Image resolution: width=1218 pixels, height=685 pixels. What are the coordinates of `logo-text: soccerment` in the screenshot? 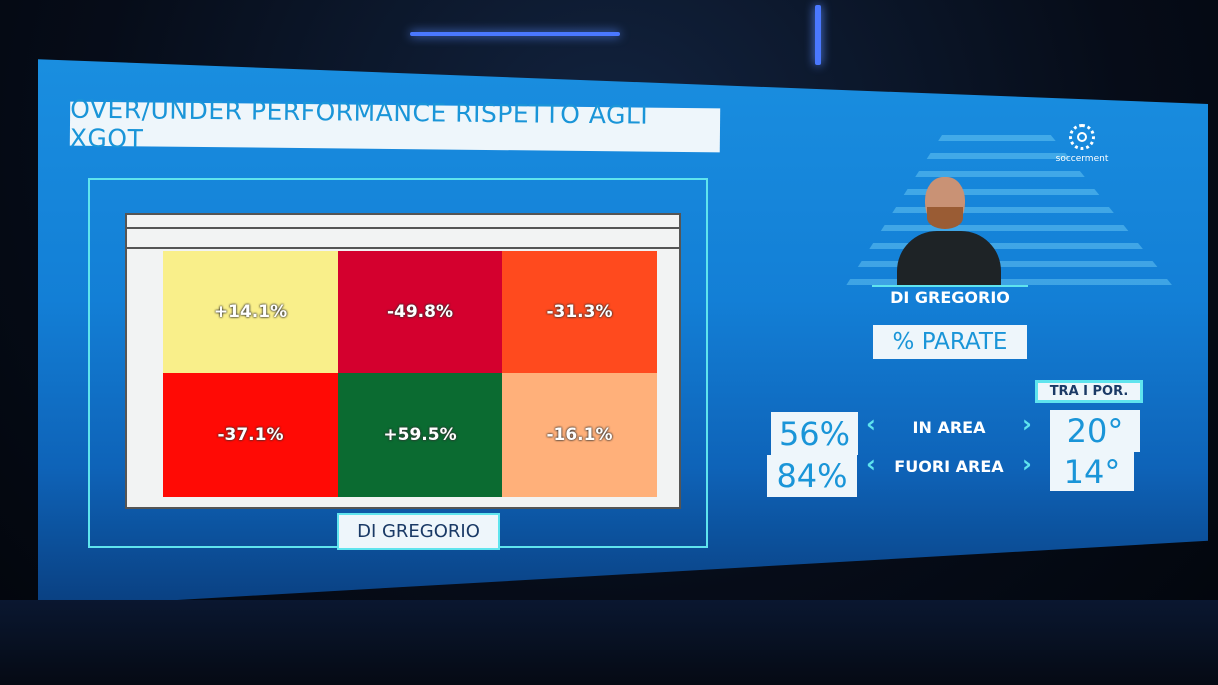 It's located at (1082, 159).